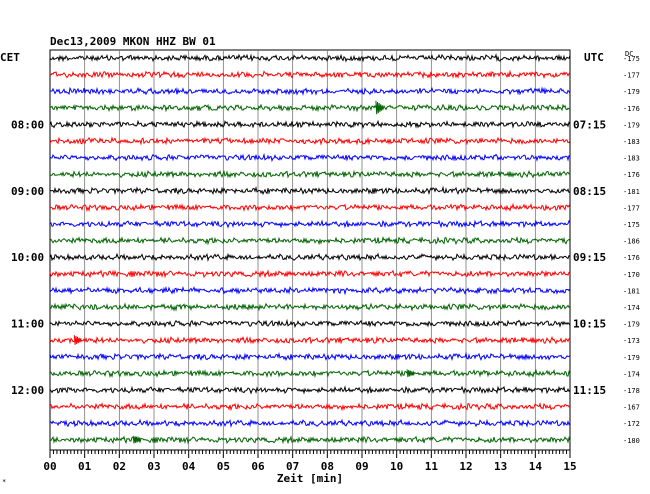 This screenshot has height=494, width=650. I want to click on right-hour-label: 08:15, so click(589, 191).